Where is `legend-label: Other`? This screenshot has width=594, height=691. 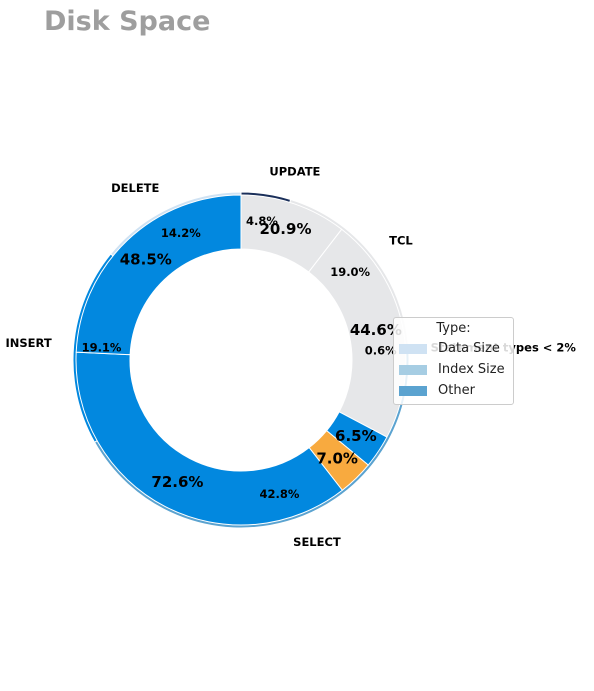
legend-label: Other is located at coordinates (456, 390).